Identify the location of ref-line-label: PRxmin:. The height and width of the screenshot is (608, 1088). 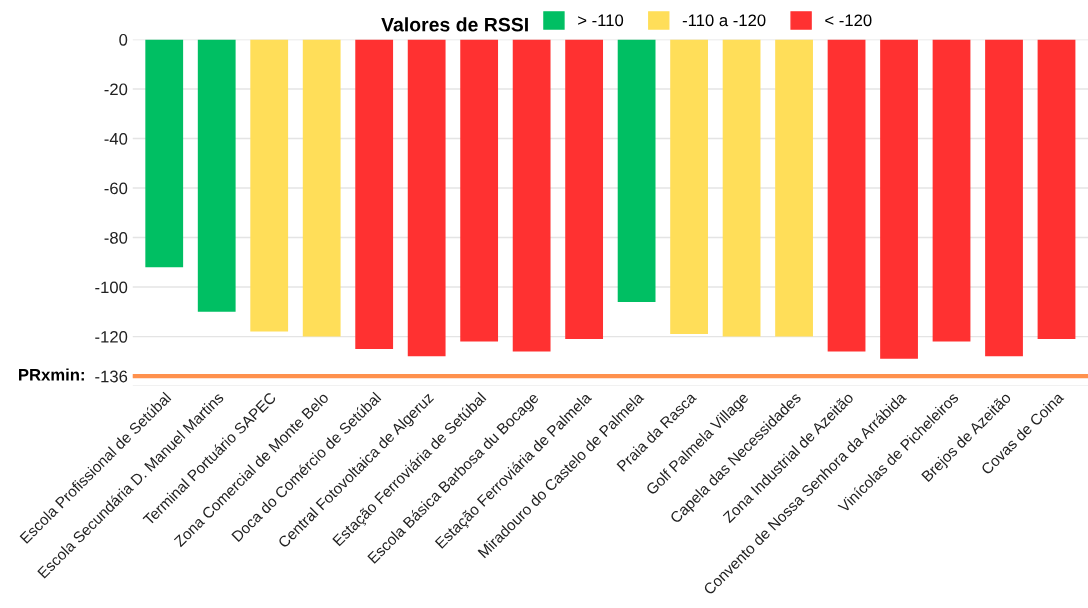
(51, 374).